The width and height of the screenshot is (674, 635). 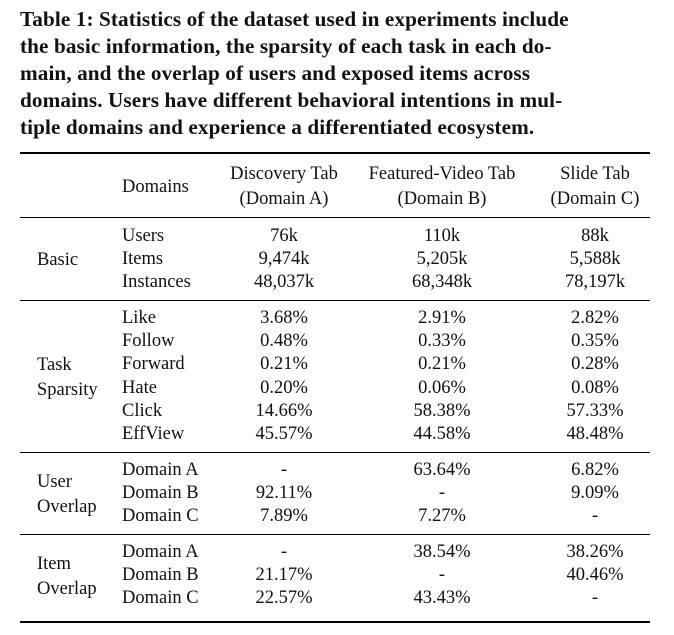 I want to click on cell-domain-c: 48.48%, so click(x=595, y=434).